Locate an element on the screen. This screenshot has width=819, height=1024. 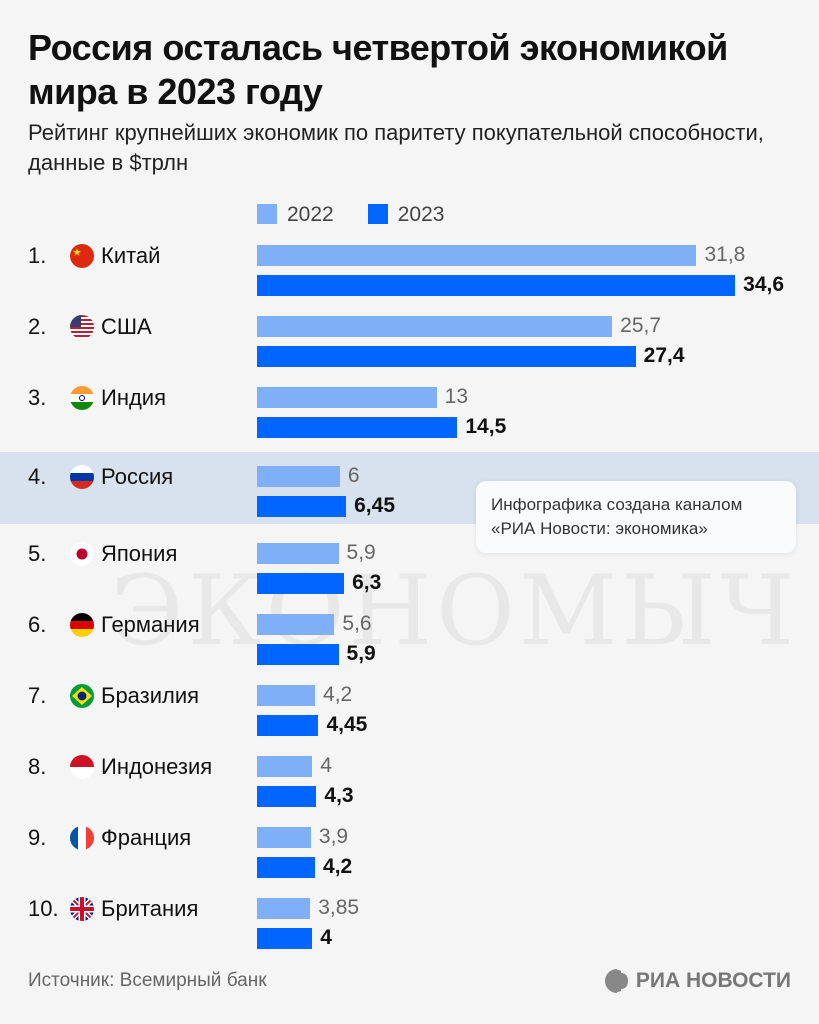
country-label: Франция is located at coordinates (146, 837).